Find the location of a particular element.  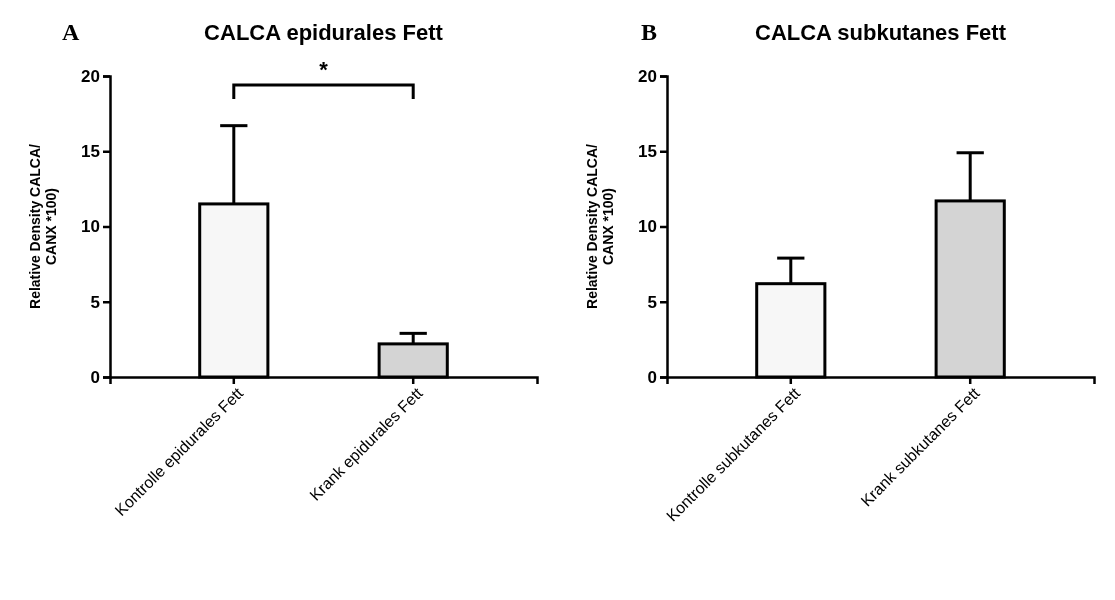

text: B is located at coordinates (649, 32).